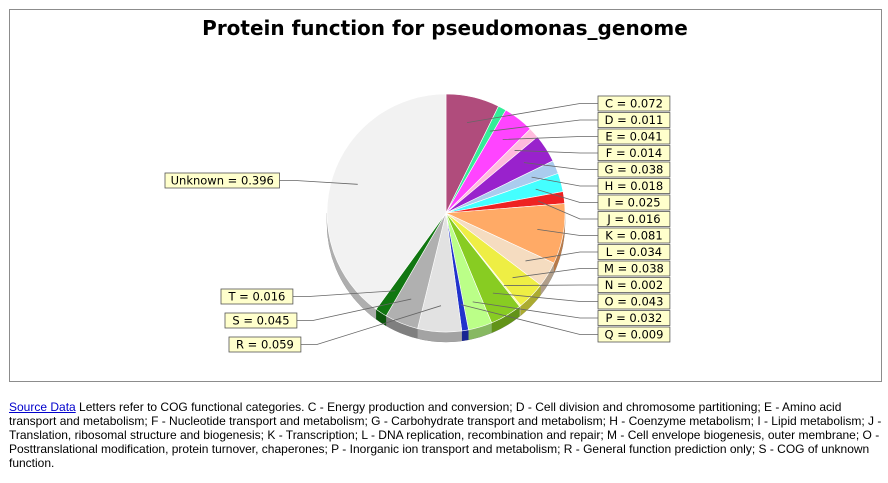 This screenshot has height=483, width=888. I want to click on pie-depth-shadow, so click(446, 277).